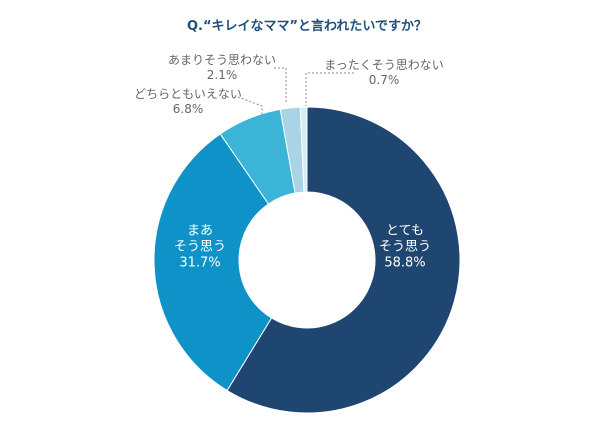 The image size is (615, 430). I want to click on slice-label-5: まったくそう思わない 0.7%, so click(384, 72).